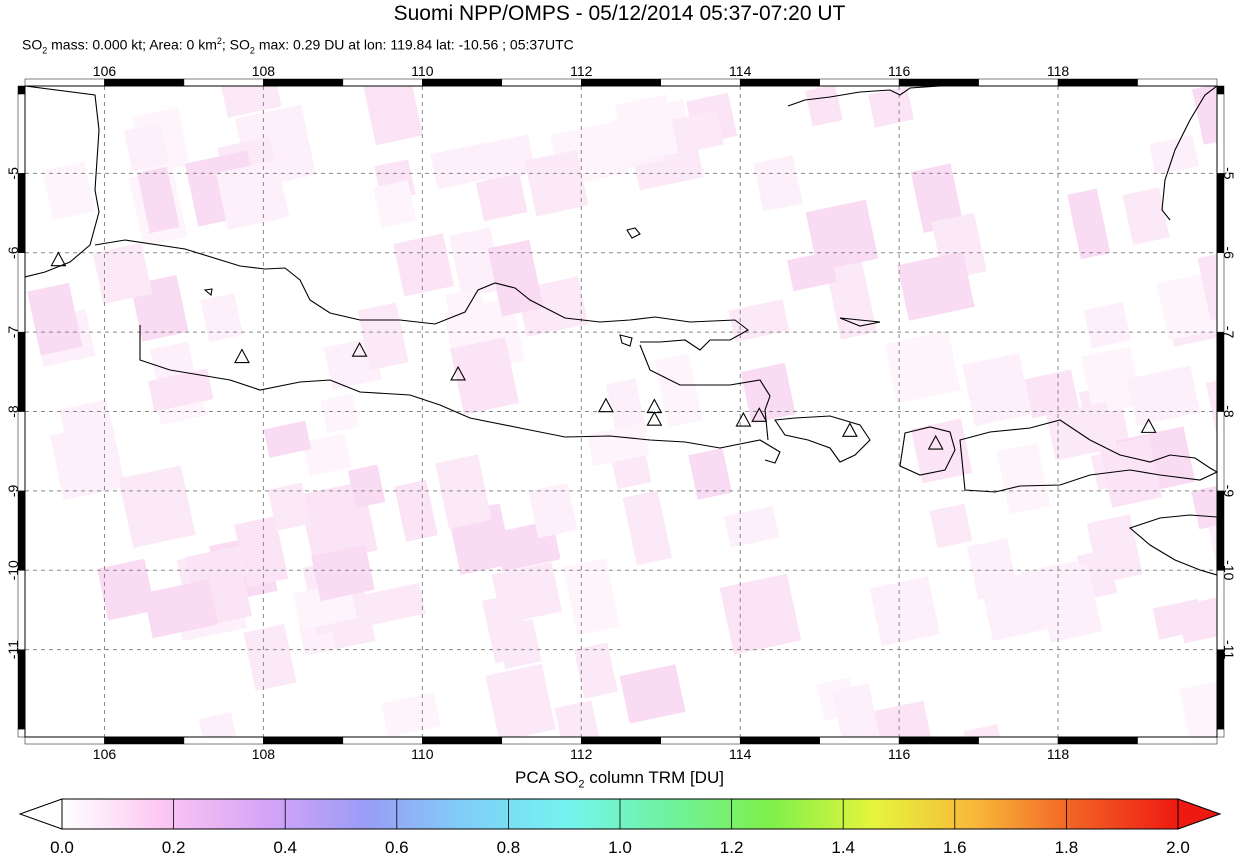  I want to click on lon-label-top: 118, so click(1058, 71).